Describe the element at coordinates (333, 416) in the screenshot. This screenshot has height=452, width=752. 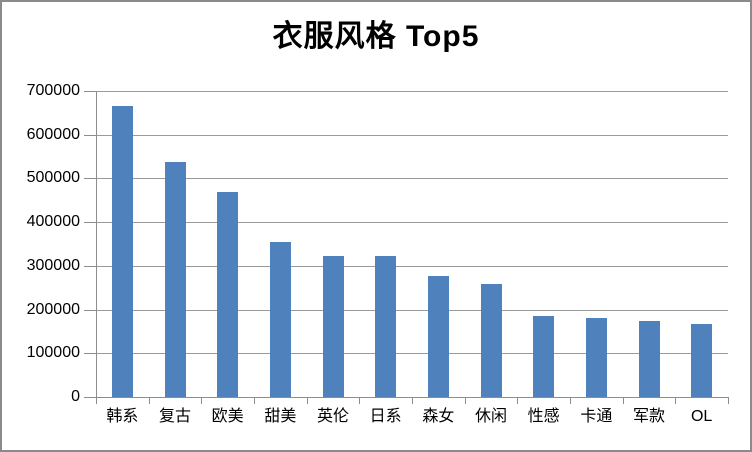
I see `x-category-label: 英伦` at that location.